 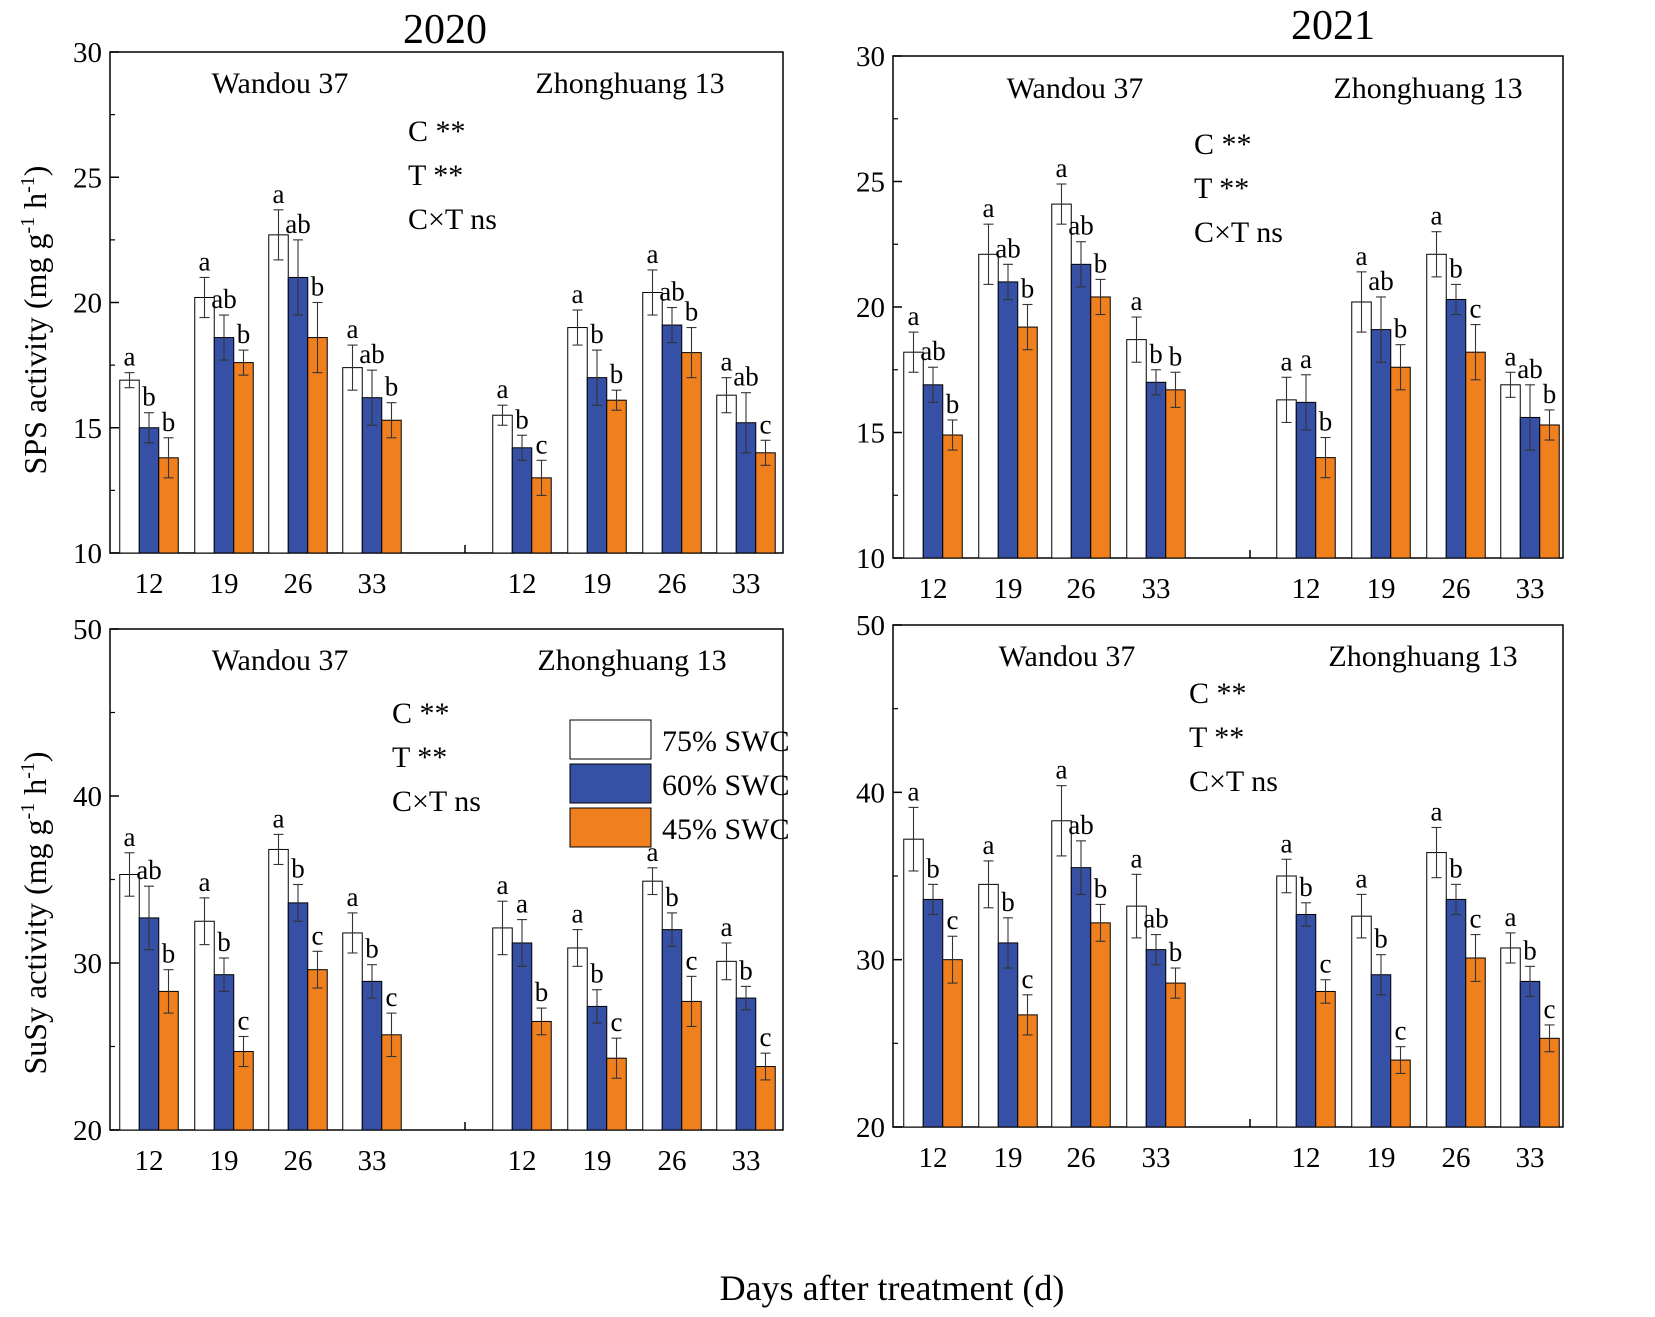 What do you see at coordinates (1156, 445) in the screenshot?
I see `bar-group: 33 ab b` at bounding box center [1156, 445].